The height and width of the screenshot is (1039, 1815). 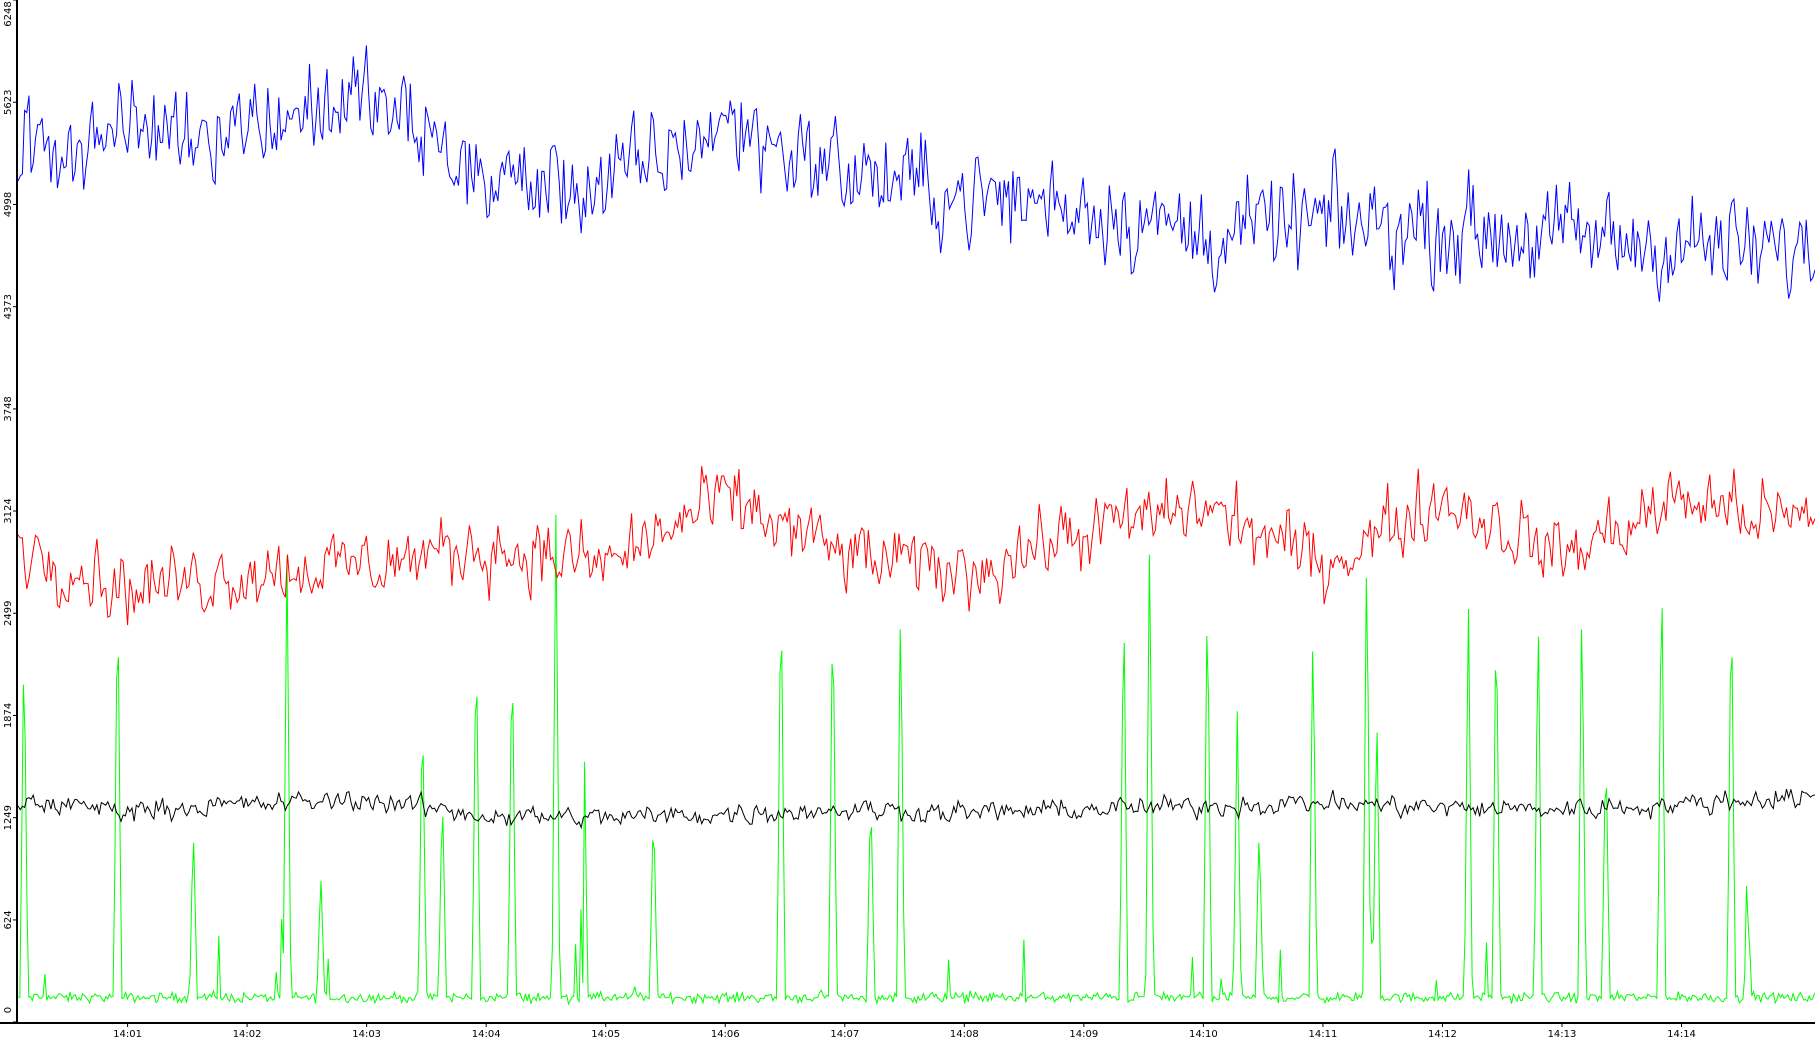 I want to click on x-tick-label: 14:07, so click(x=844, y=1034).